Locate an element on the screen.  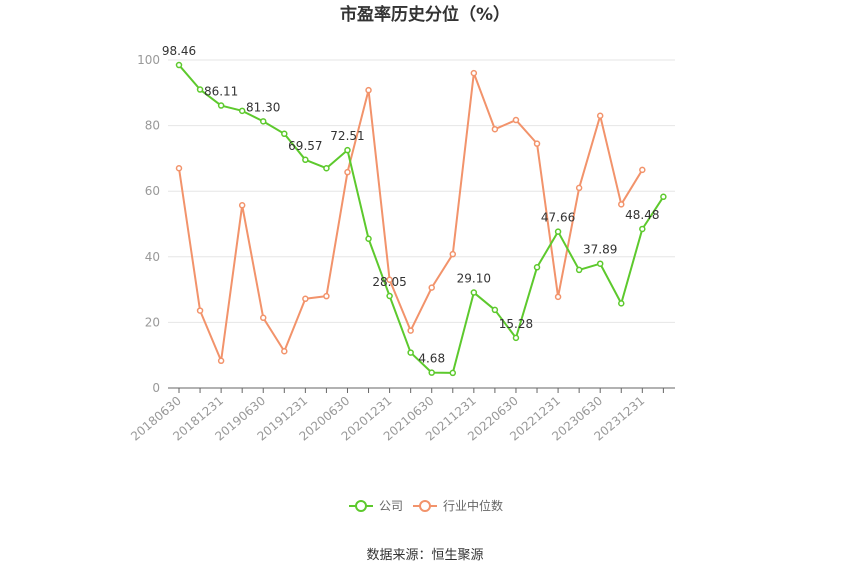
legend-label-company: 公司 is located at coordinates (391, 506).